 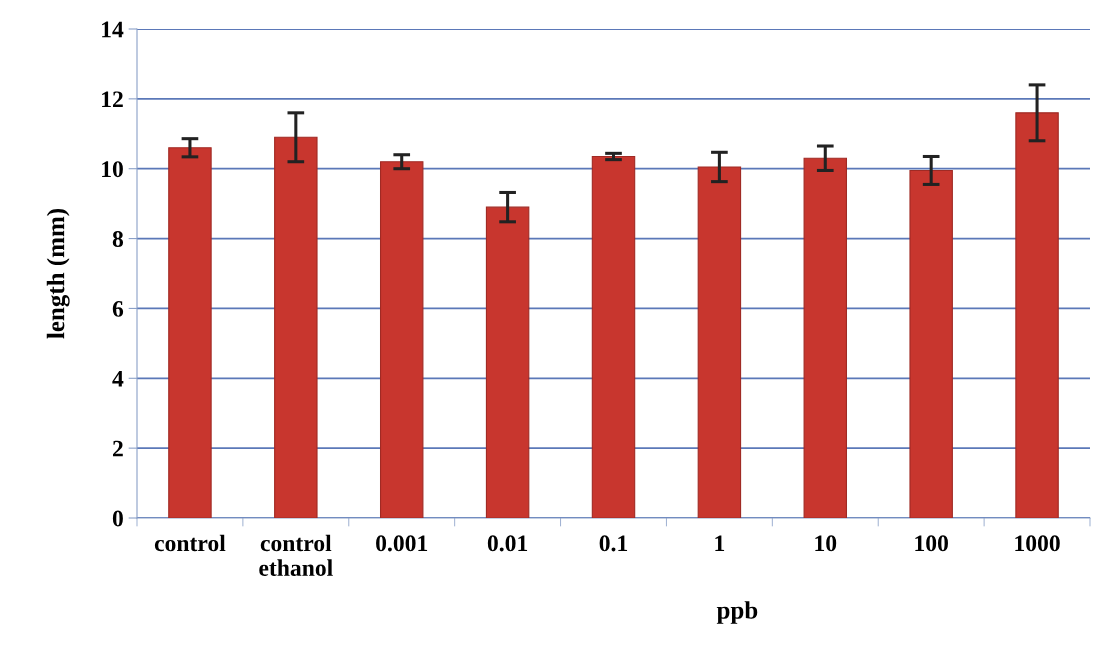 I want to click on x-tick-label: 10, so click(x=826, y=543).